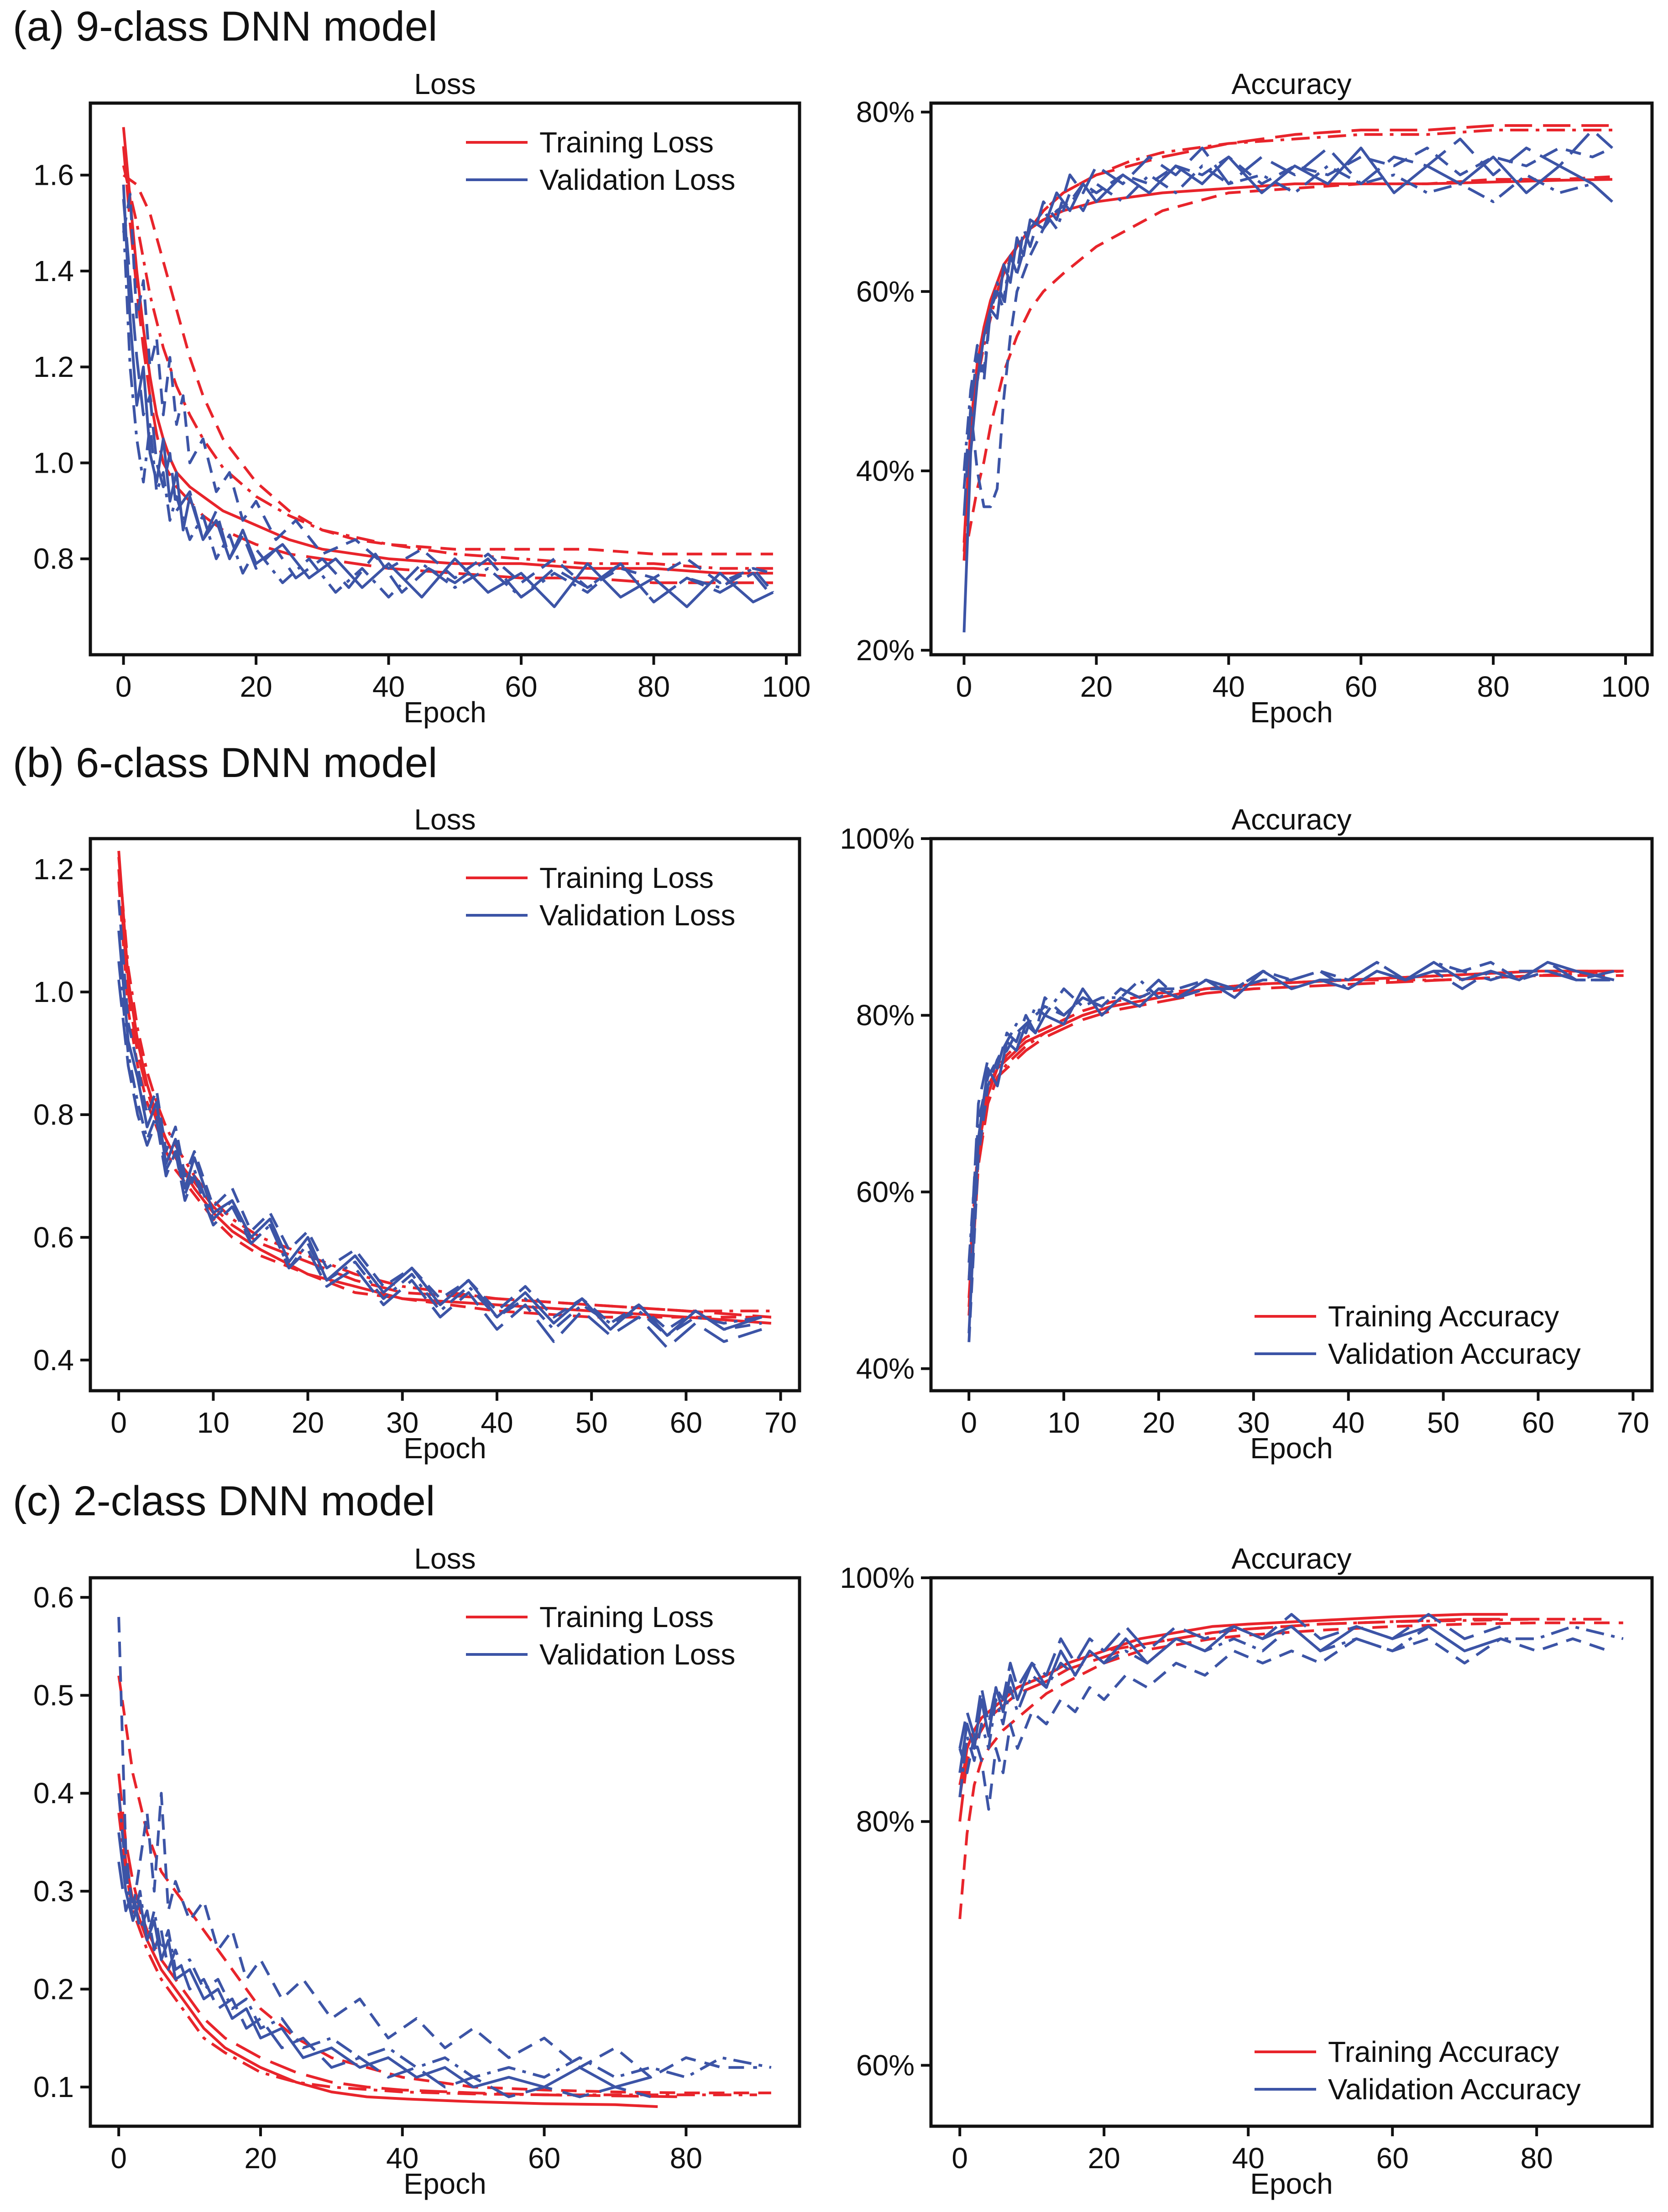 The height and width of the screenshot is (2212, 1668). Describe the element at coordinates (53, 992) in the screenshot. I see `y-tick-label: 1.0` at that location.